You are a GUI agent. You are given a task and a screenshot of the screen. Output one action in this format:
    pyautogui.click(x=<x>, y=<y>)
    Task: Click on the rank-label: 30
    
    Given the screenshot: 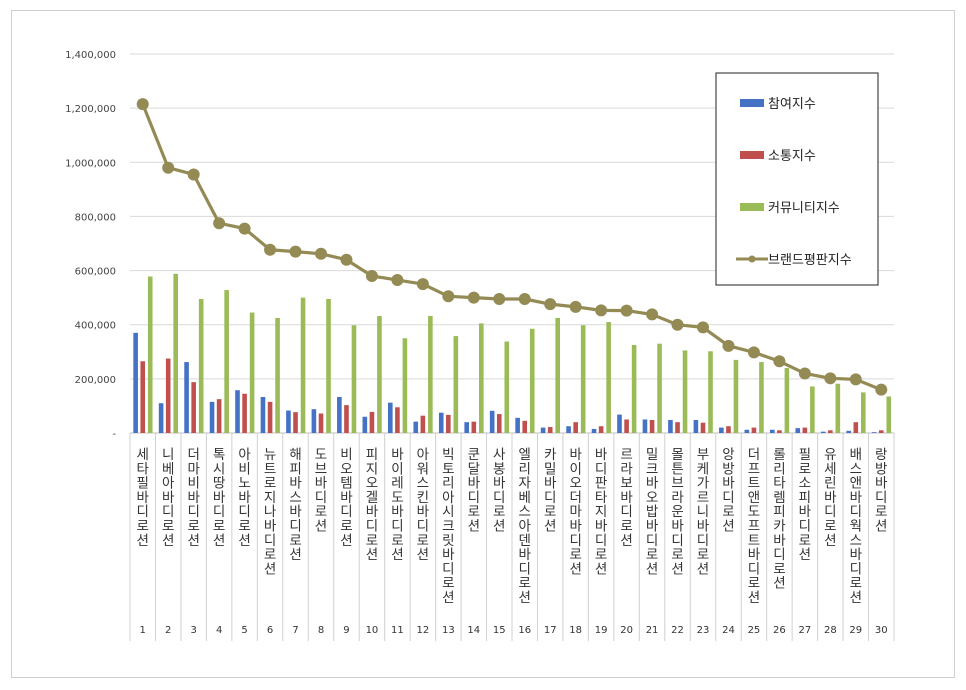 What is the action you would take?
    pyautogui.click(x=881, y=630)
    